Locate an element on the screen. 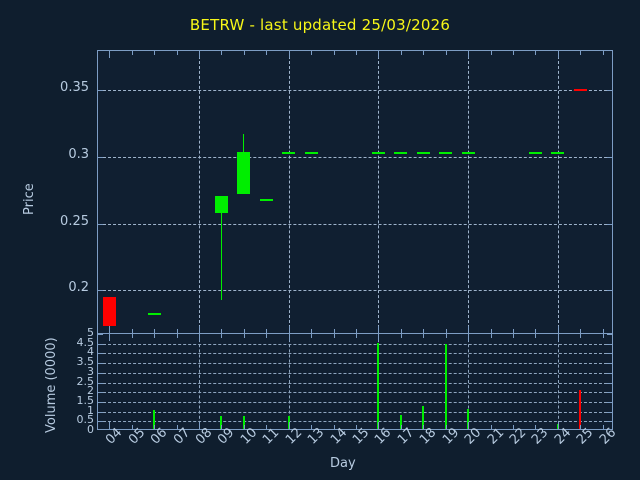  price-tick-label: 0.35 is located at coordinates (74, 88).